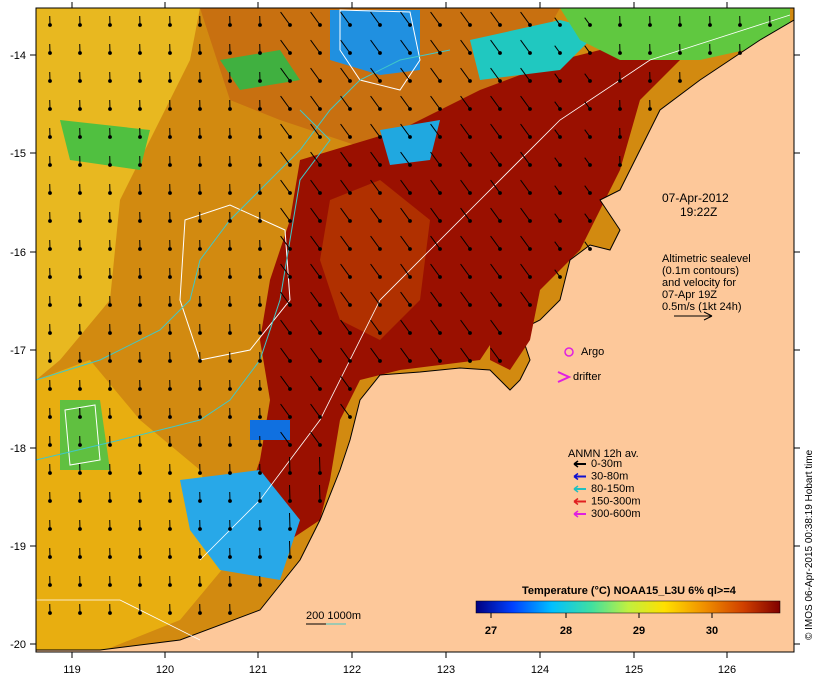 The image size is (820, 680). I want to click on lon-tick-label: 125, so click(634, 670).